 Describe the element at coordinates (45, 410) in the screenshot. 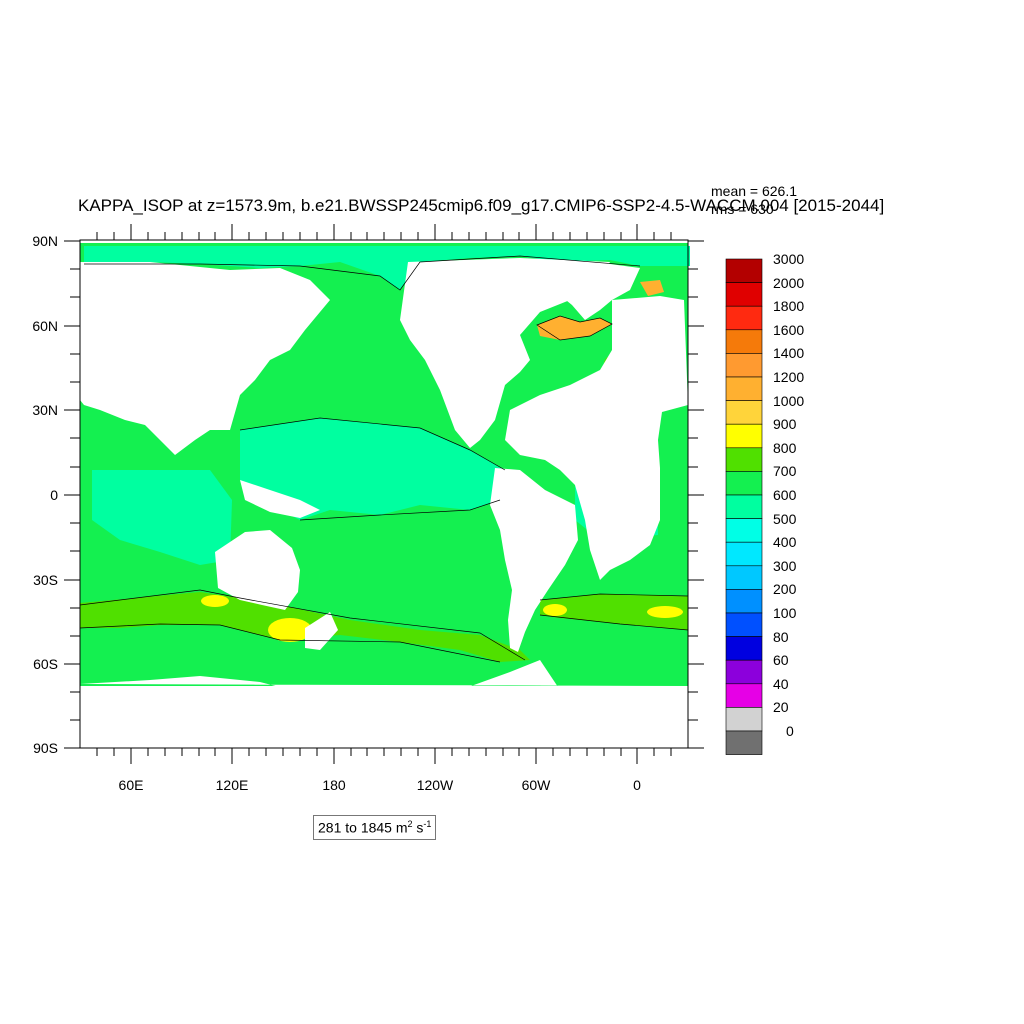

I see `y-tick-label: 30N` at that location.